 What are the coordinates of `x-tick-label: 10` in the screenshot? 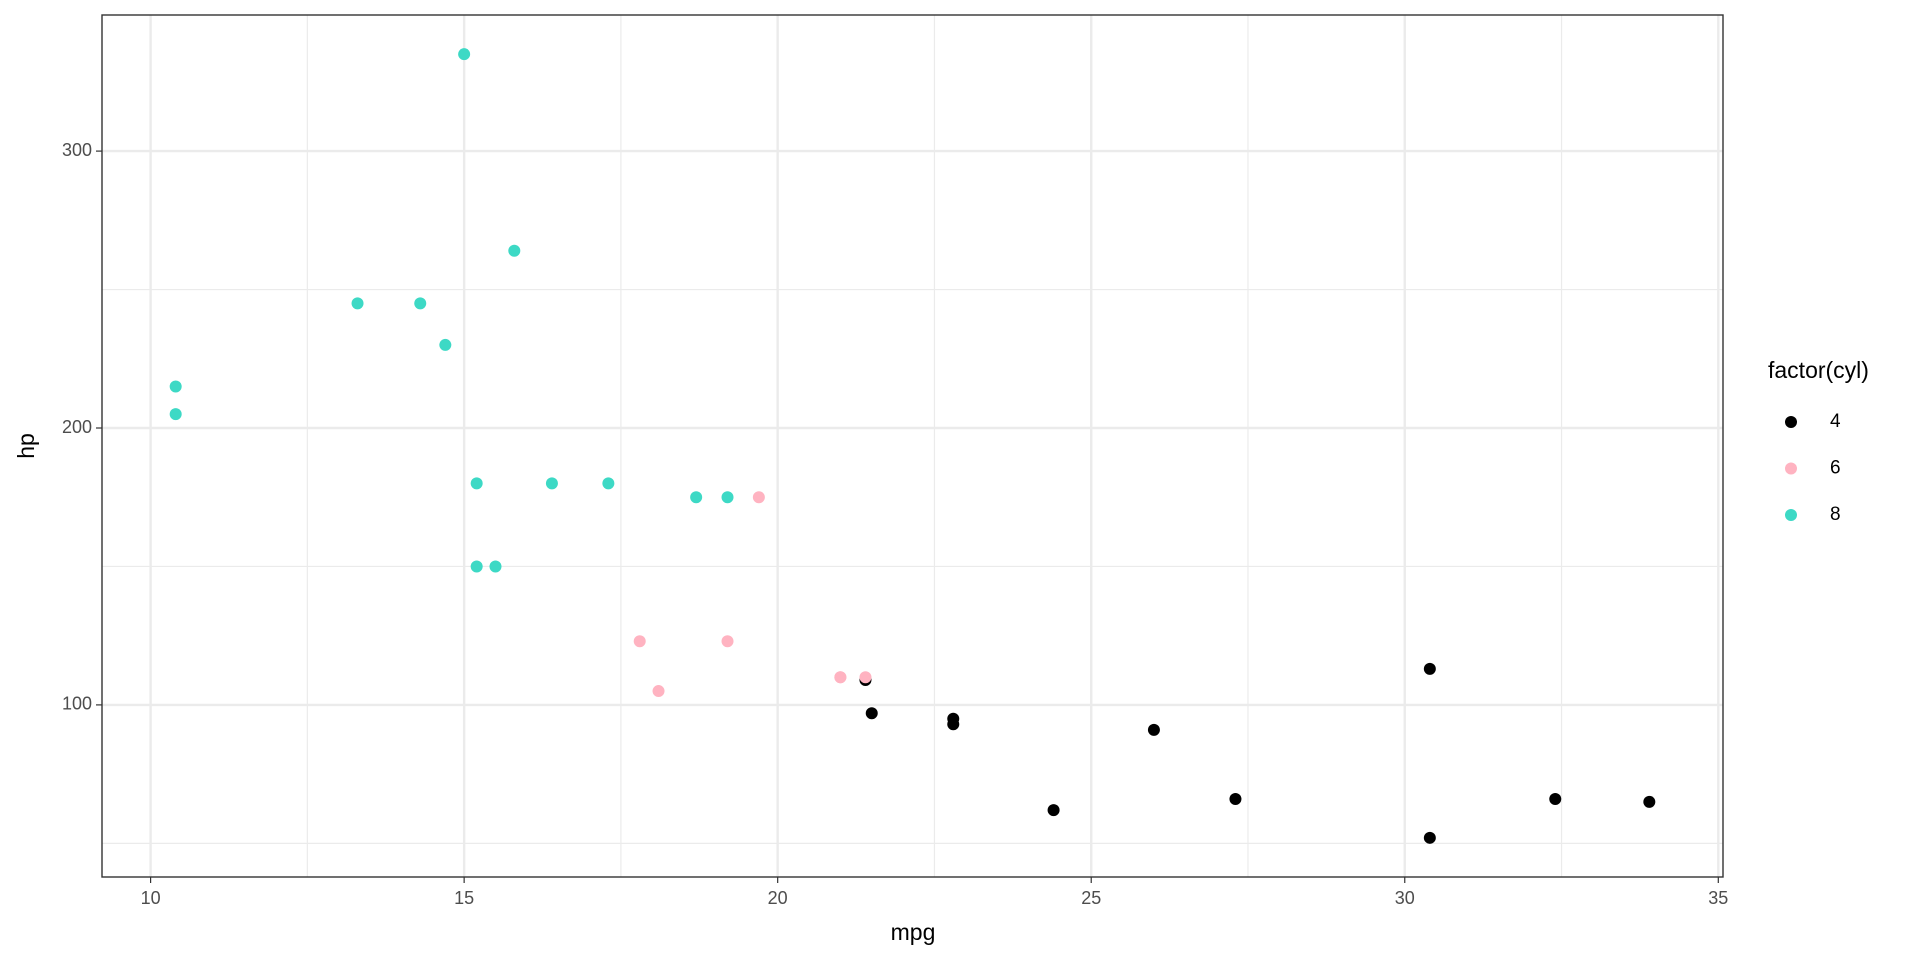 It's located at (151, 898).